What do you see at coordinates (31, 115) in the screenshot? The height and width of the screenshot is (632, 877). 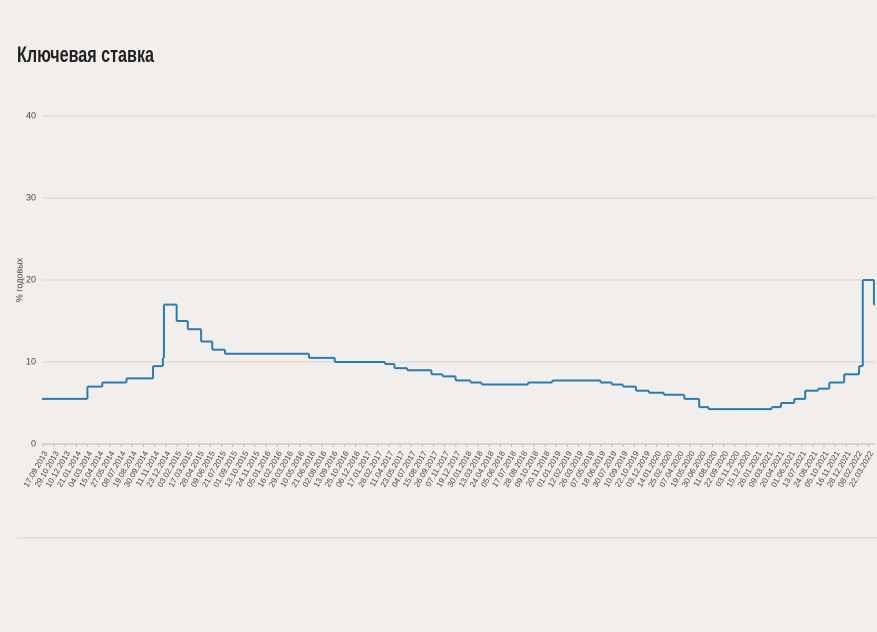 I see `y-tick-label: 40` at bounding box center [31, 115].